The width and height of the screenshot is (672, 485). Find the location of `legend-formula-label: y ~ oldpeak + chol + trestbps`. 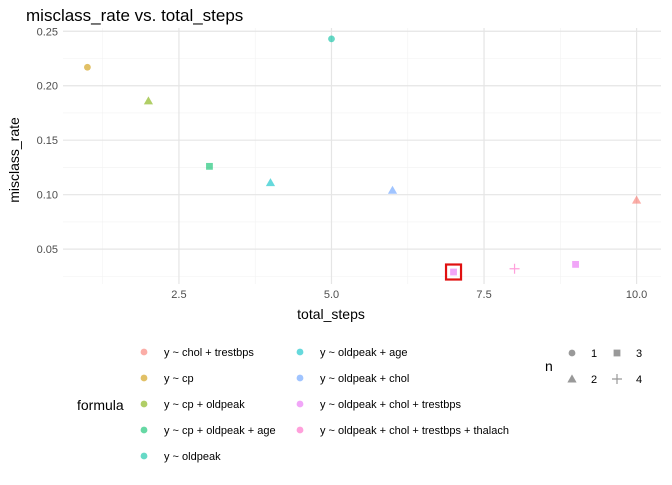

legend-formula-label: y ~ oldpeak + chol + trestbps is located at coordinates (390, 405).